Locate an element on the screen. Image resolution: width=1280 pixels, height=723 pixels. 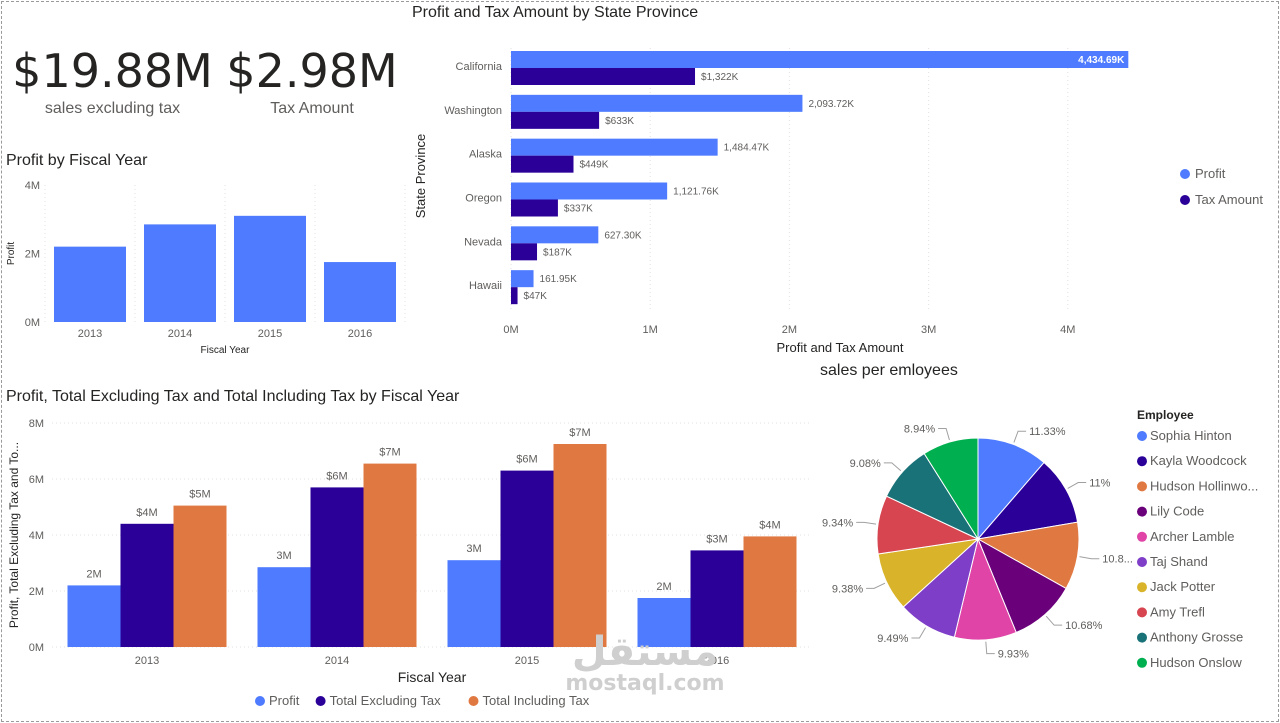
kpi-sales-card: $19.88M sales excluding tax is located at coordinates (112, 81).